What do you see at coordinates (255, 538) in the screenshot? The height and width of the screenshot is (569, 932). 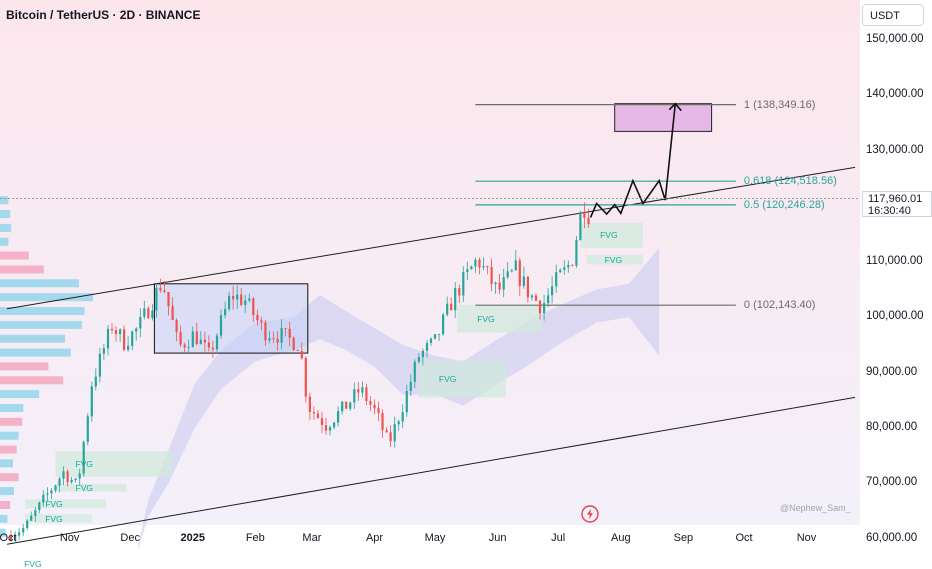 I see `time-tick-label: Feb` at bounding box center [255, 538].